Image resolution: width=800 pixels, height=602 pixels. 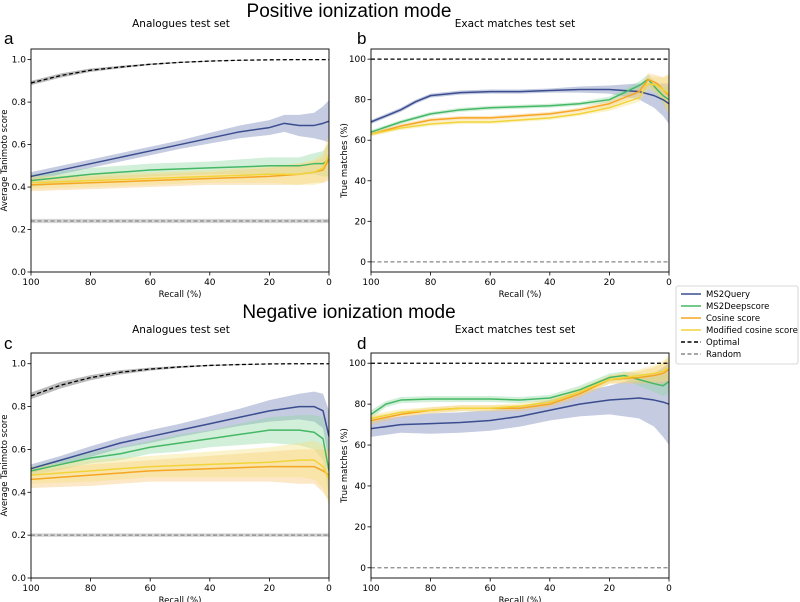 I want to click on legend-label: Random, so click(x=723, y=355).